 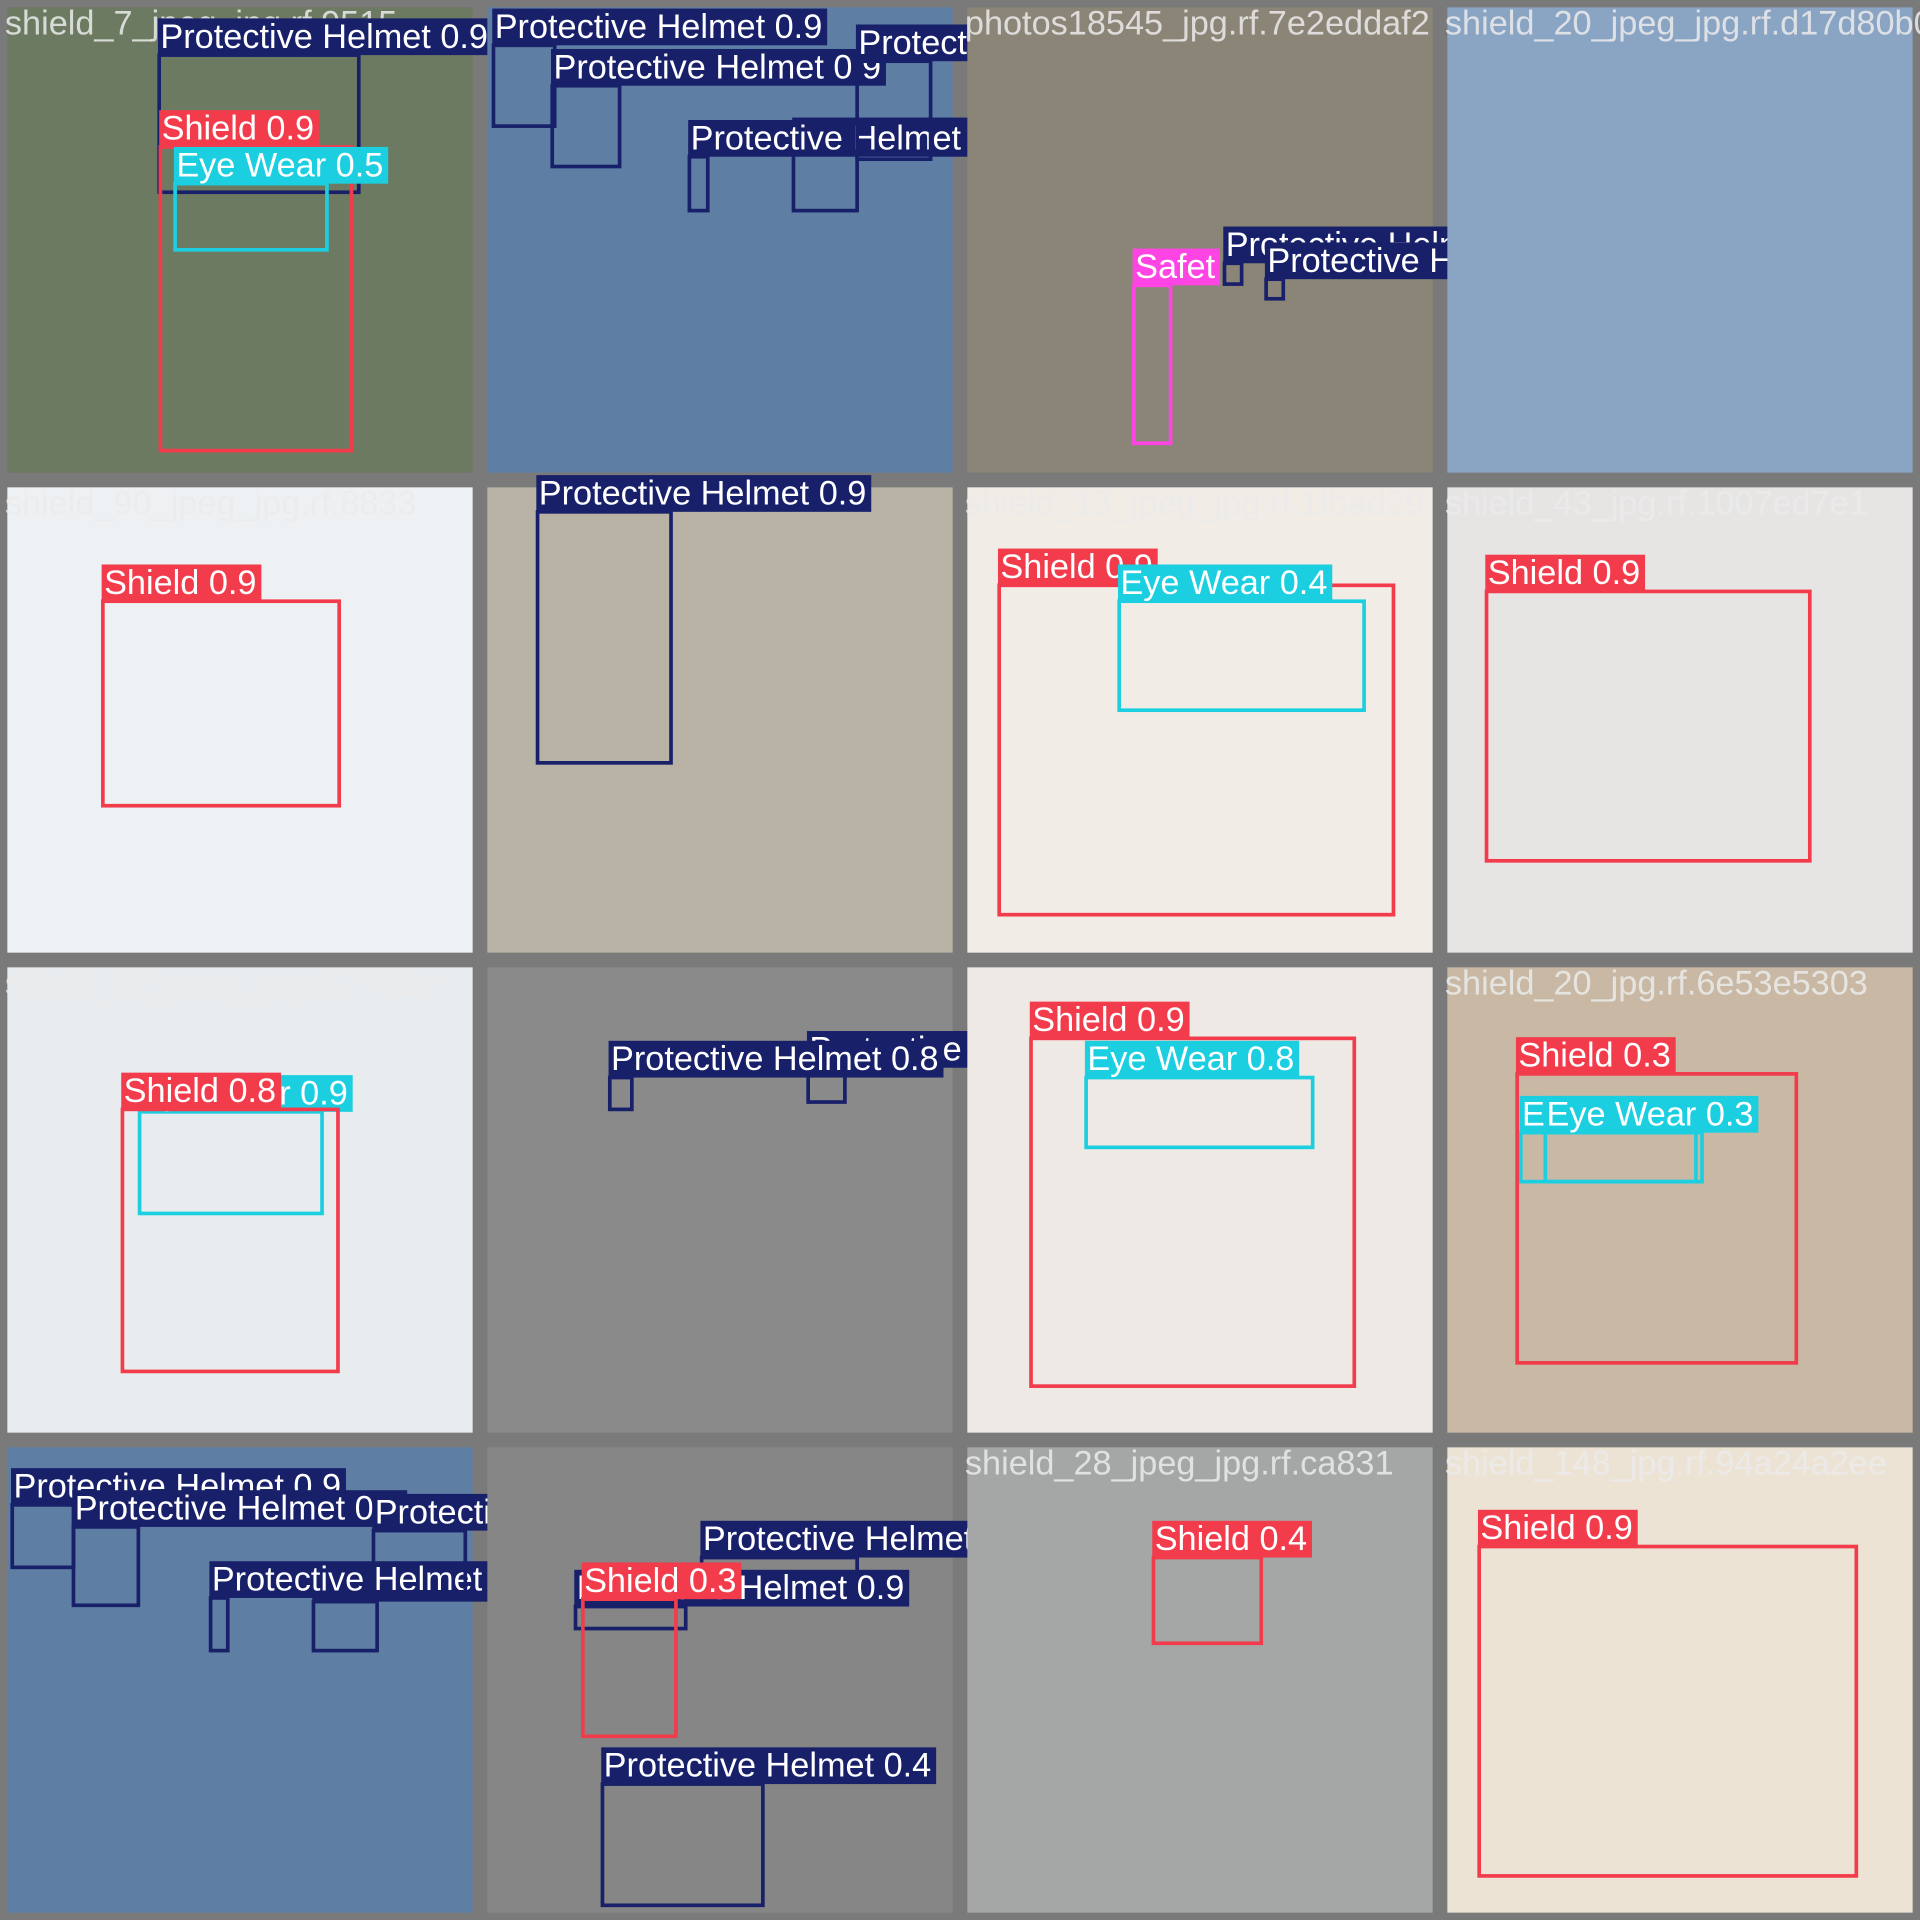 I want to click on detection-label: Eye Wear 0.4, so click(x=1223, y=583).